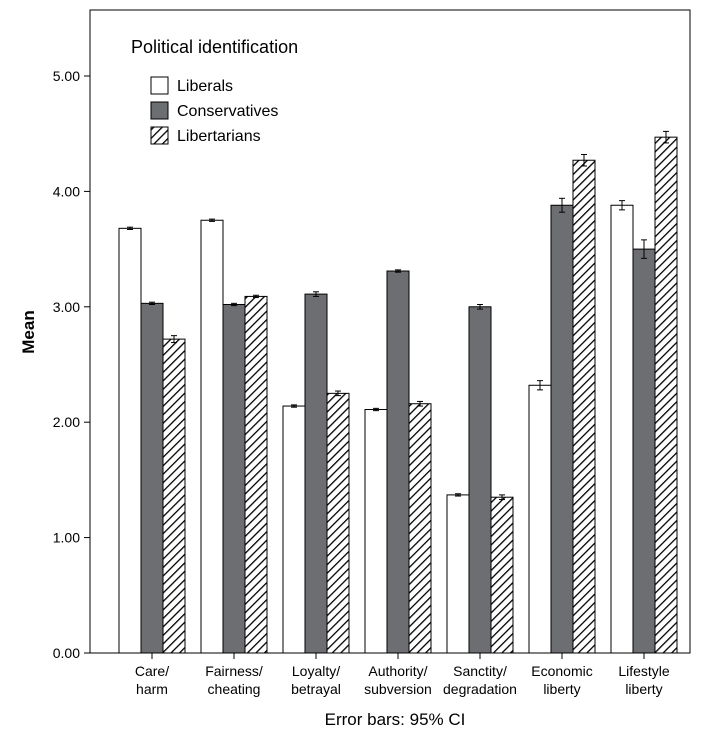 This screenshot has height=738, width=707. What do you see at coordinates (159, 110) in the screenshot?
I see `legend-swatch-conservatives` at bounding box center [159, 110].